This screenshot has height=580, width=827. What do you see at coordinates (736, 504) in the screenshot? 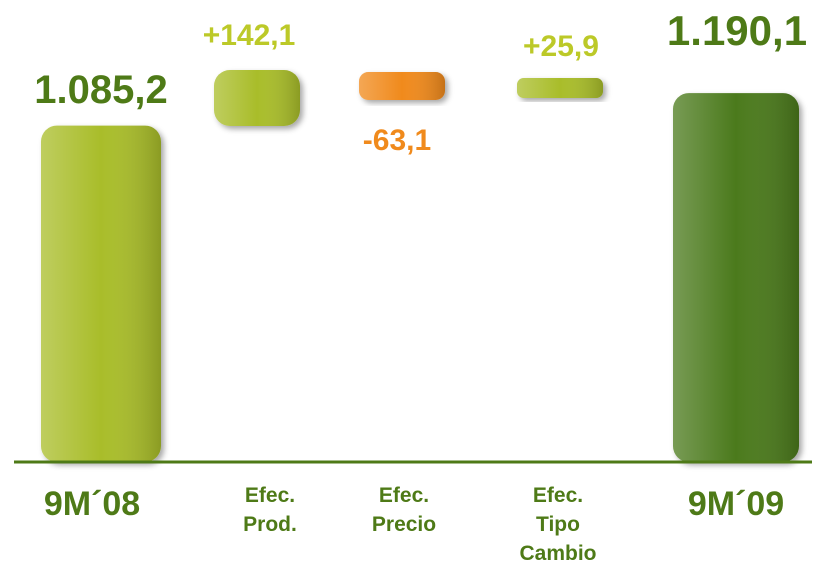
I see `category-label-4: 9M´09` at bounding box center [736, 504].